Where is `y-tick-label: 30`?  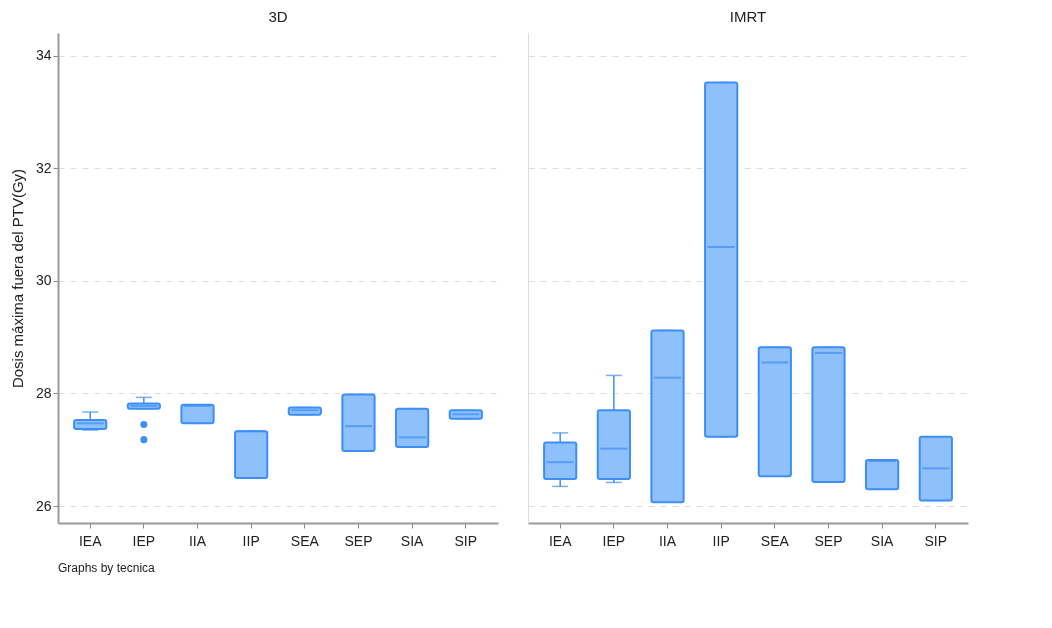
y-tick-label: 30 is located at coordinates (43, 280).